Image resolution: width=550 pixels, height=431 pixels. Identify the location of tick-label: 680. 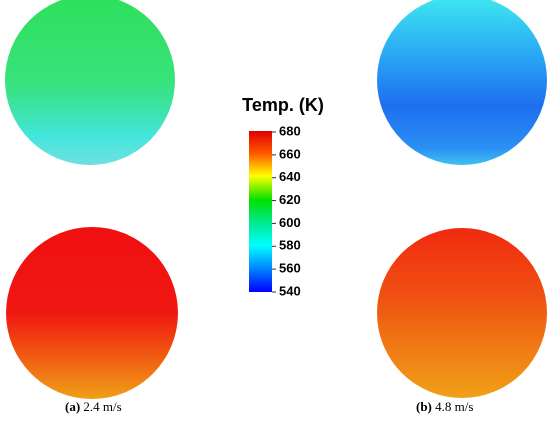
(290, 130).